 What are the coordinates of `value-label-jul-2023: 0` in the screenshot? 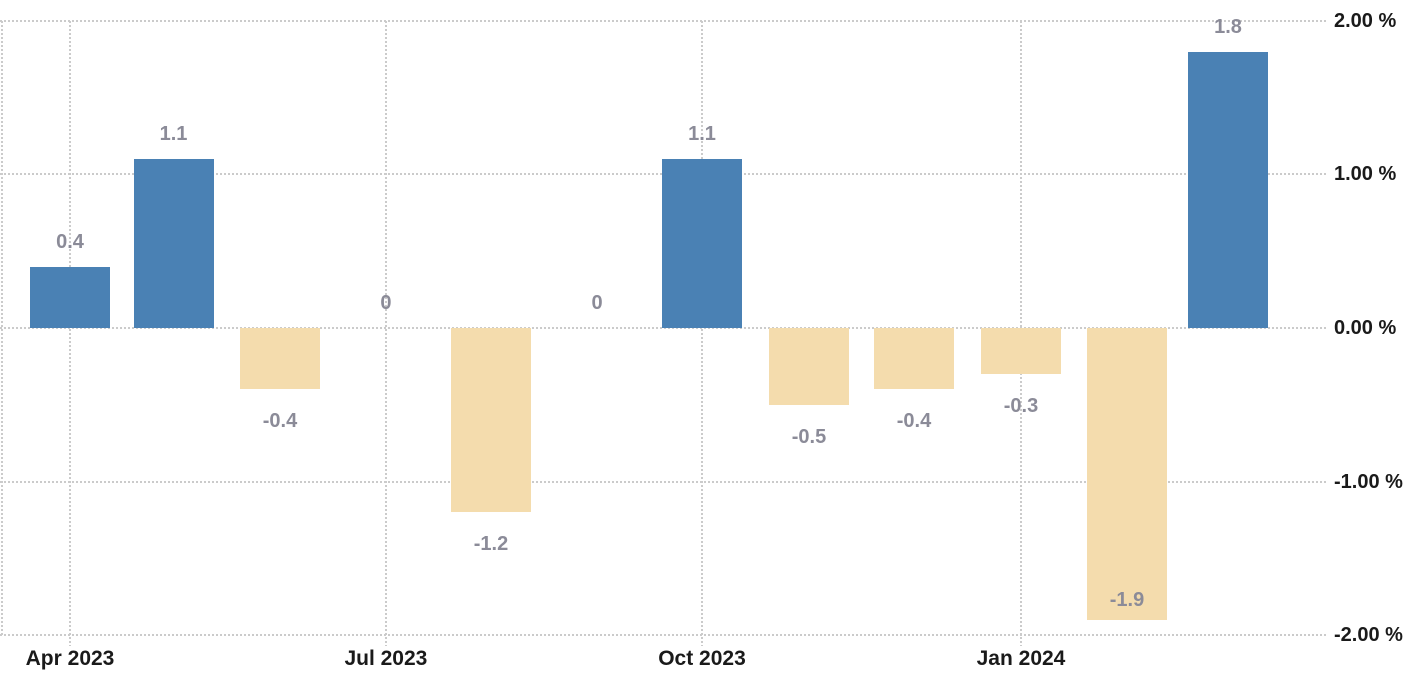 It's located at (386, 303).